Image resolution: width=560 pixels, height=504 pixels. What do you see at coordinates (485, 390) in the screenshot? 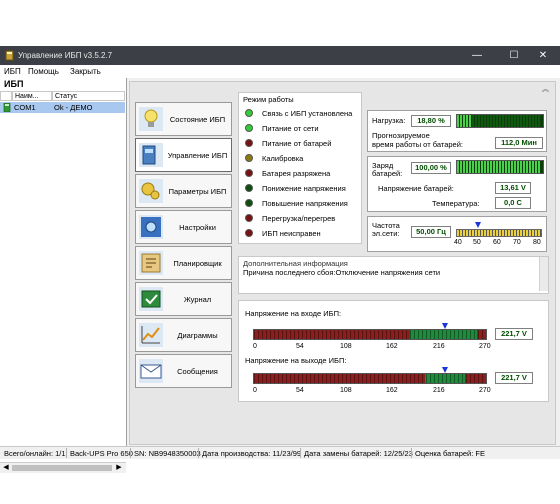
I see `output-scale-tick: 270` at bounding box center [485, 390].